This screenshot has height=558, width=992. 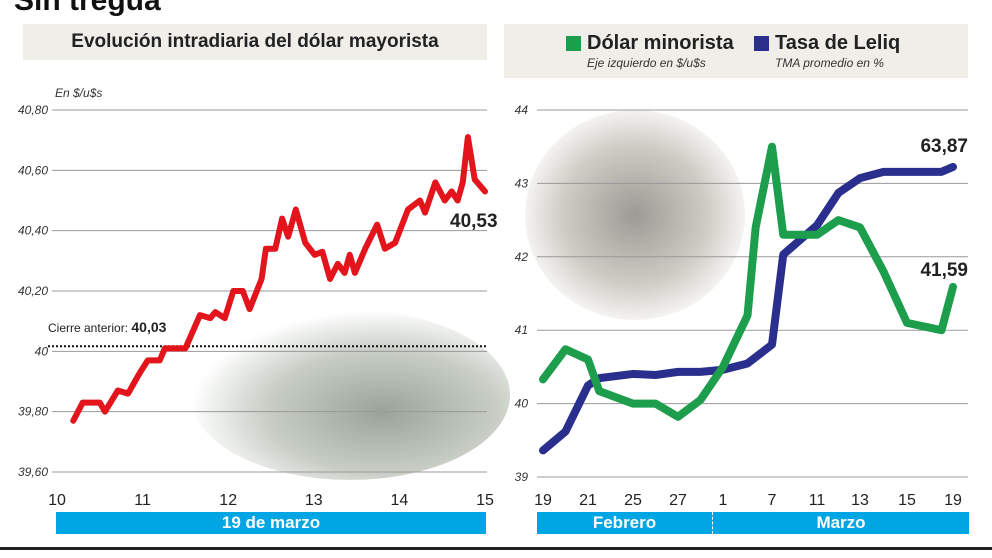 What do you see at coordinates (573, 43) in the screenshot?
I see `green-swatch-icon` at bounding box center [573, 43].